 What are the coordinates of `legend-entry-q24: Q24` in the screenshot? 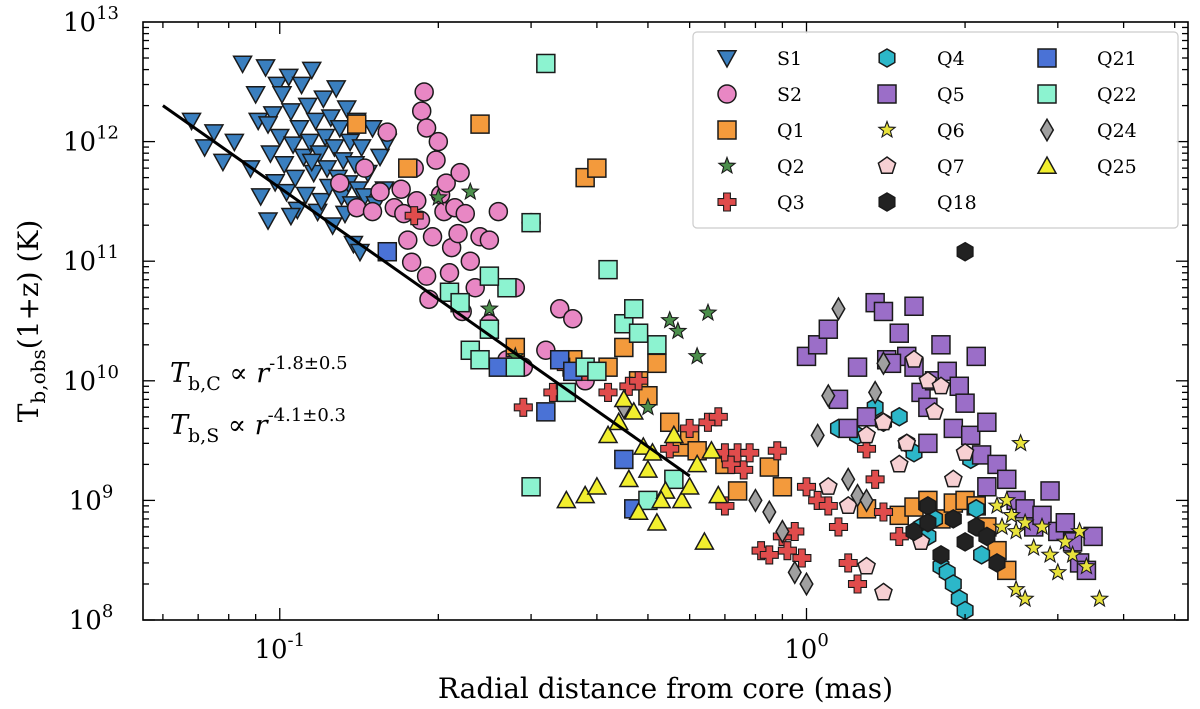 It's located at (1088, 130).